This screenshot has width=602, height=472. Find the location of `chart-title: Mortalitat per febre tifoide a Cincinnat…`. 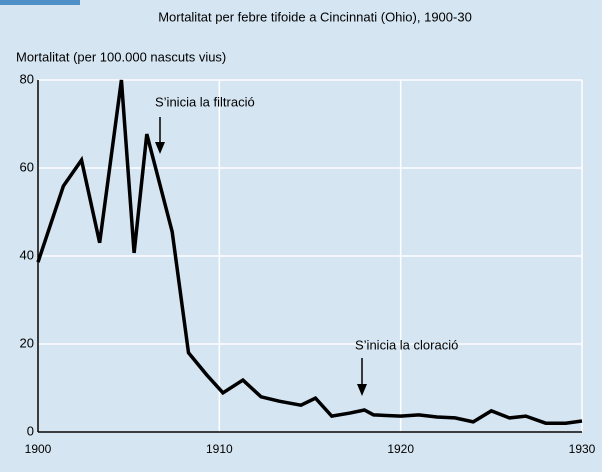

chart-title: Mortalitat per febre tifoide a Cincinnat… is located at coordinates (315, 16).